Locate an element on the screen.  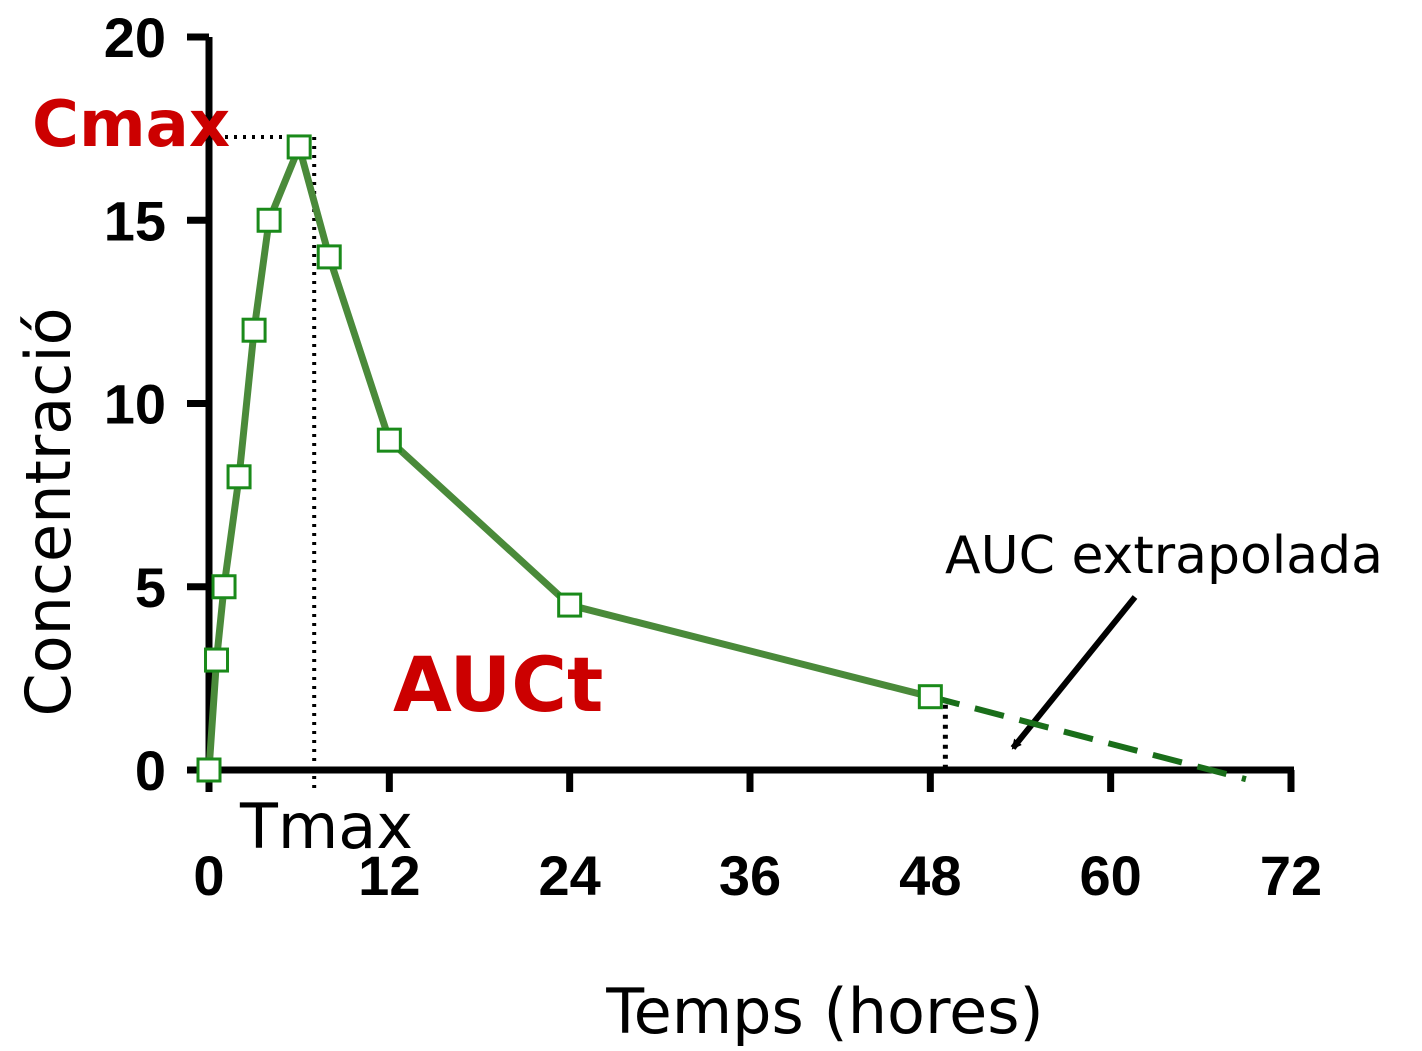
y-tick-label: 20 is located at coordinates (135, 37).